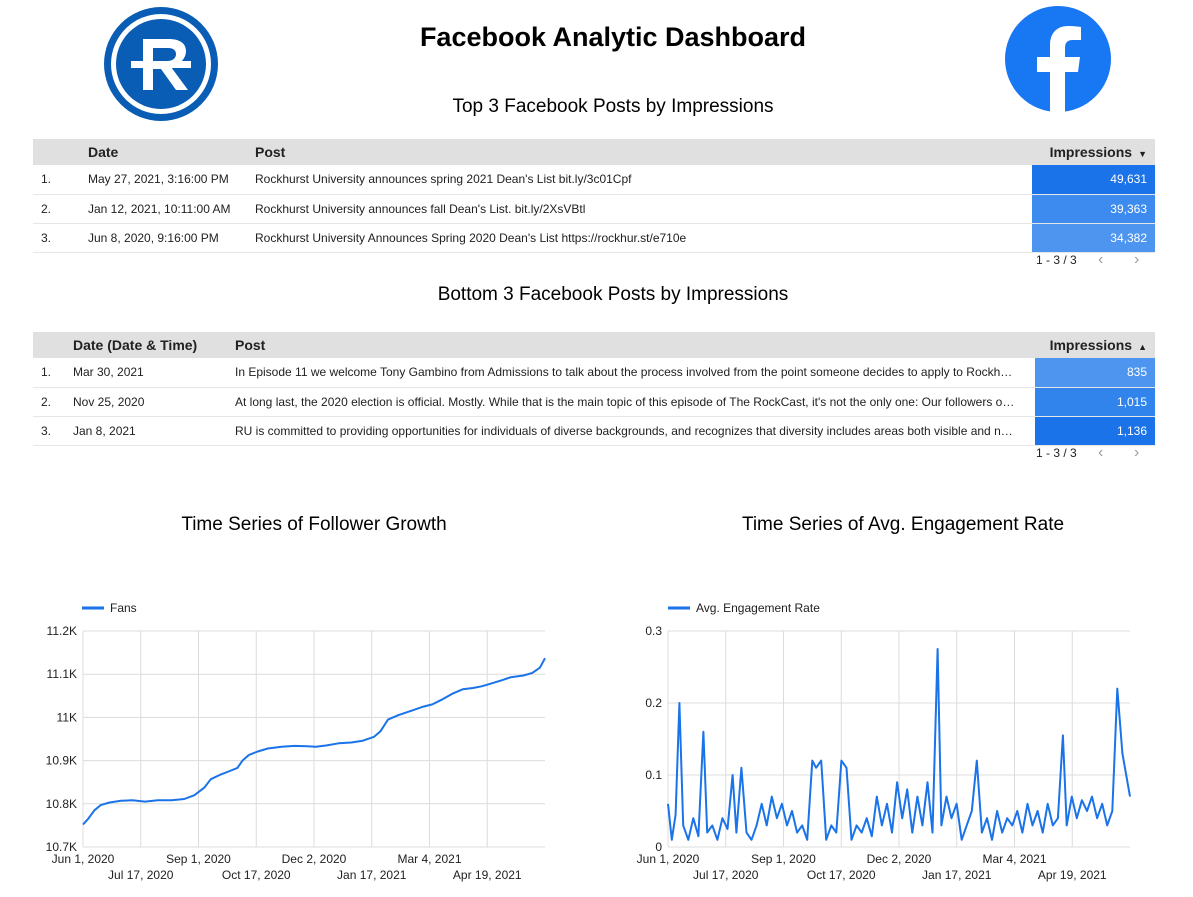  Describe the element at coordinates (1096, 260) in the screenshot. I see `top-table-pager: 1 - 3 / 3 ‹ ›` at that location.